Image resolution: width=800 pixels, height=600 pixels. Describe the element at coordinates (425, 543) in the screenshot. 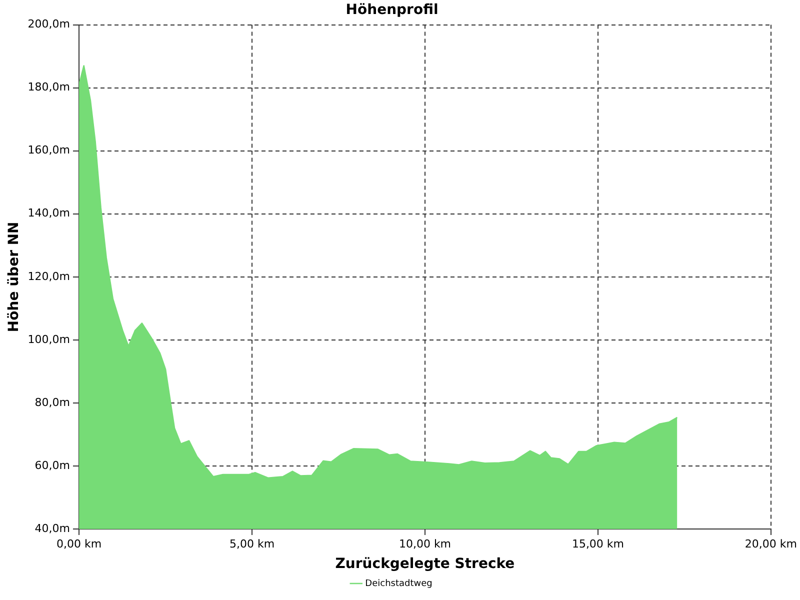

I see `x-tick-label: 10,00 km` at that location.